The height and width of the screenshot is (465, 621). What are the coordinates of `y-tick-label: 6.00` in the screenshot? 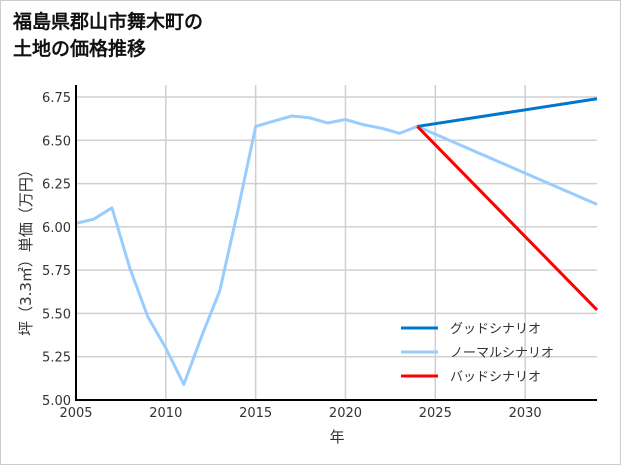 It's located at (56, 228).